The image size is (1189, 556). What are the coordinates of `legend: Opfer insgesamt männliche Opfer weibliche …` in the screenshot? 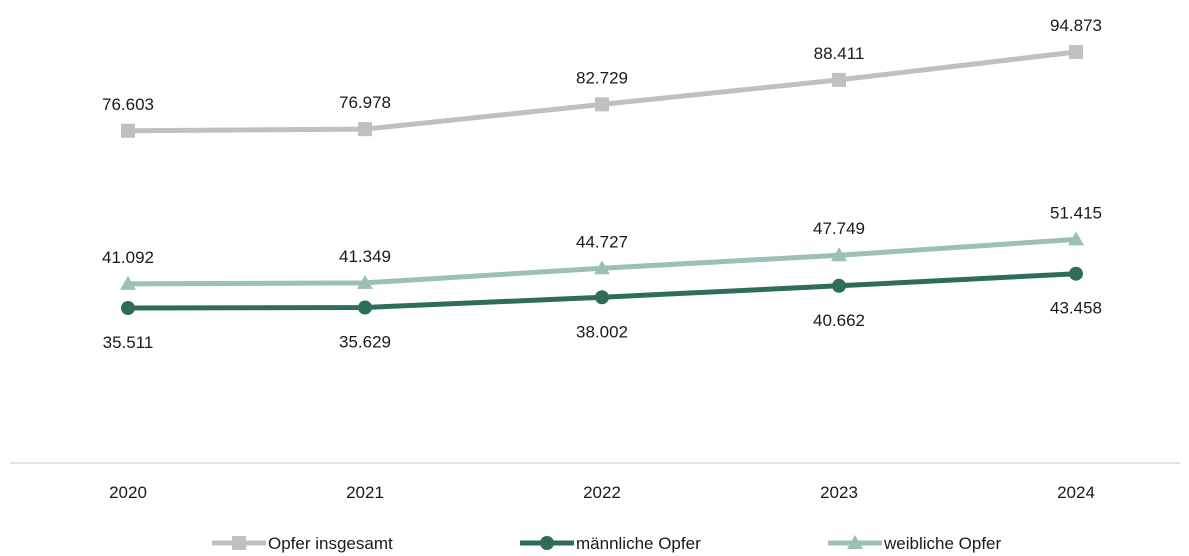 It's located at (607, 543).